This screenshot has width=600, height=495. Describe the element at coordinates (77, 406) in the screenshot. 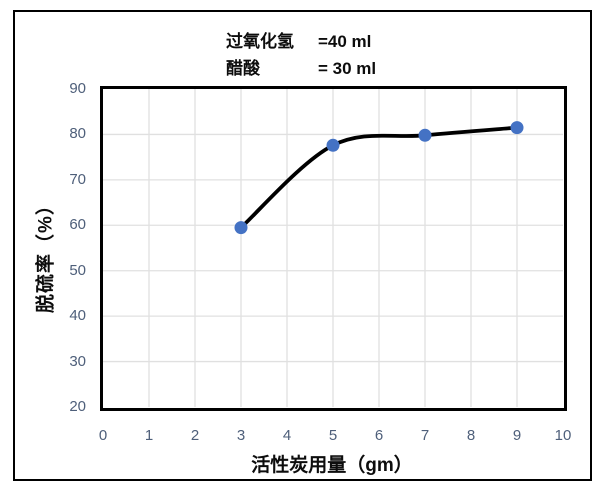

I see `y-tick-label: 20` at that location.